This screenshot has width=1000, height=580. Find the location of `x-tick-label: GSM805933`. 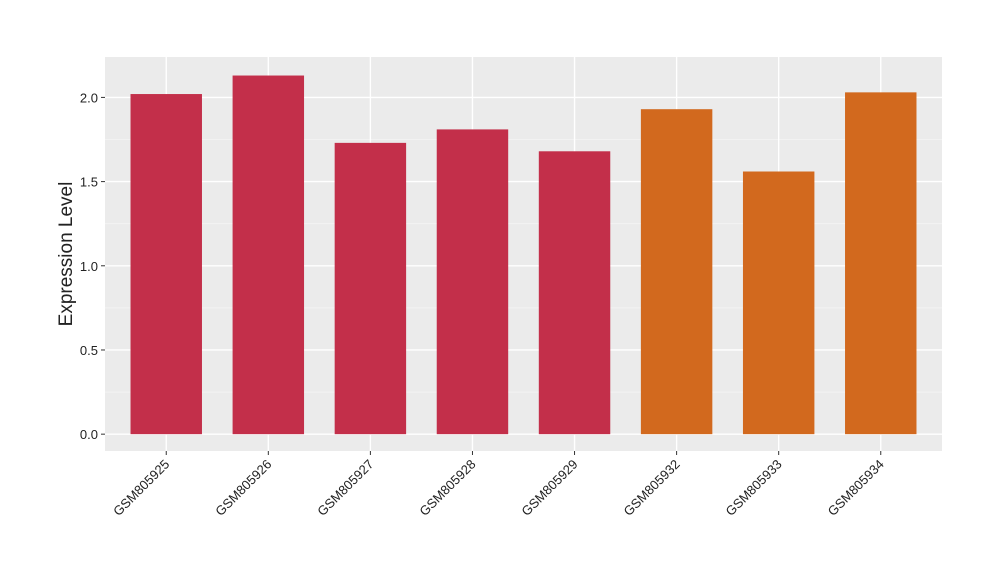

x-tick-label: GSM805933 is located at coordinates (754, 488).